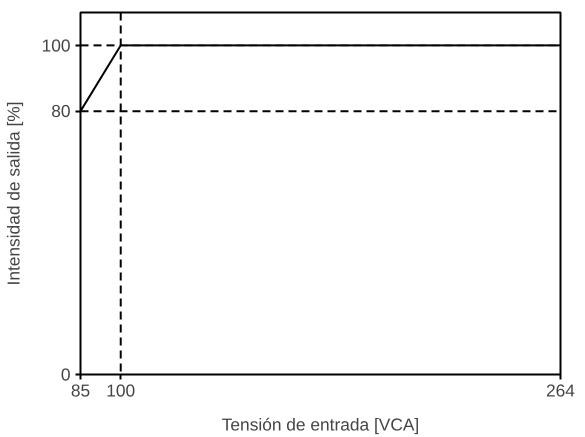 The height and width of the screenshot is (437, 585). What do you see at coordinates (56, 45) in the screenshot?
I see `y-tick-label: 100` at bounding box center [56, 45].